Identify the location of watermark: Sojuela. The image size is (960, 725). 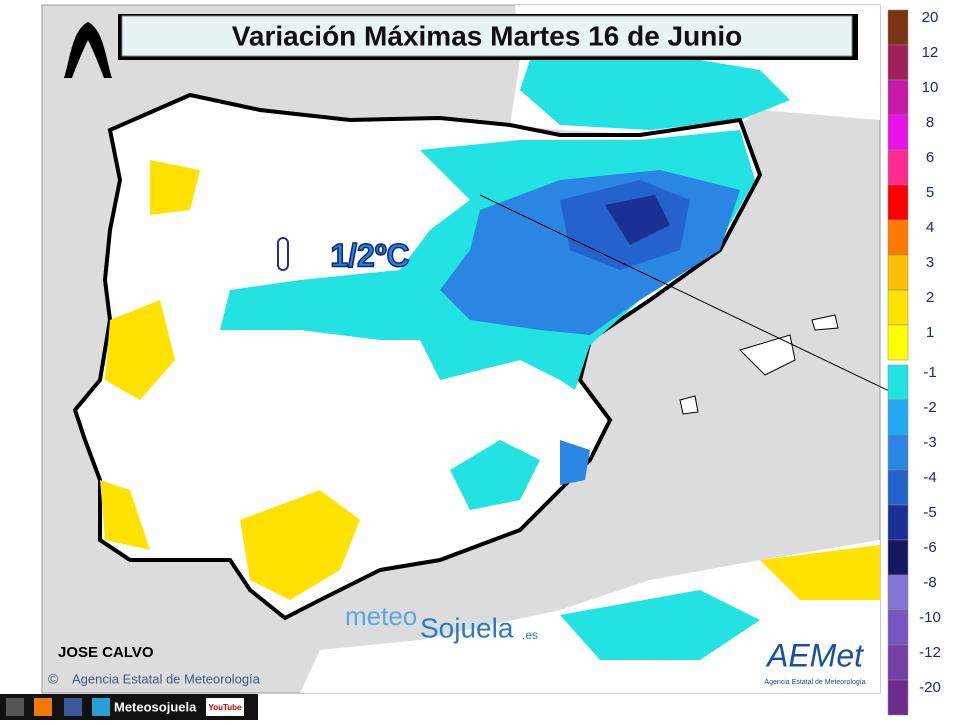
(467, 627).